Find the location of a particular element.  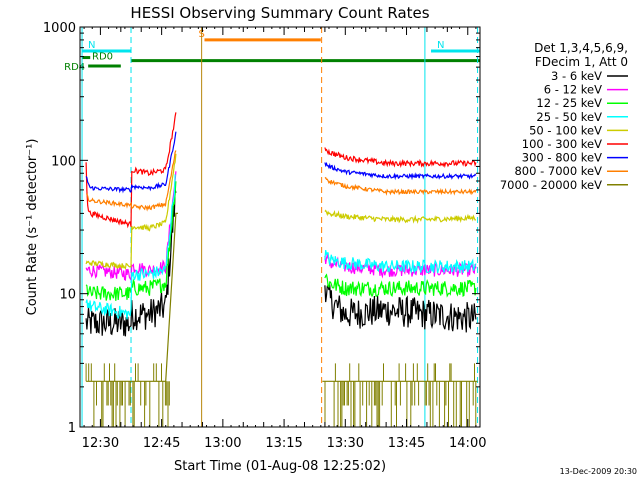

legend-label-100-300-kev: 100 - 300 keV is located at coordinates (562, 144).